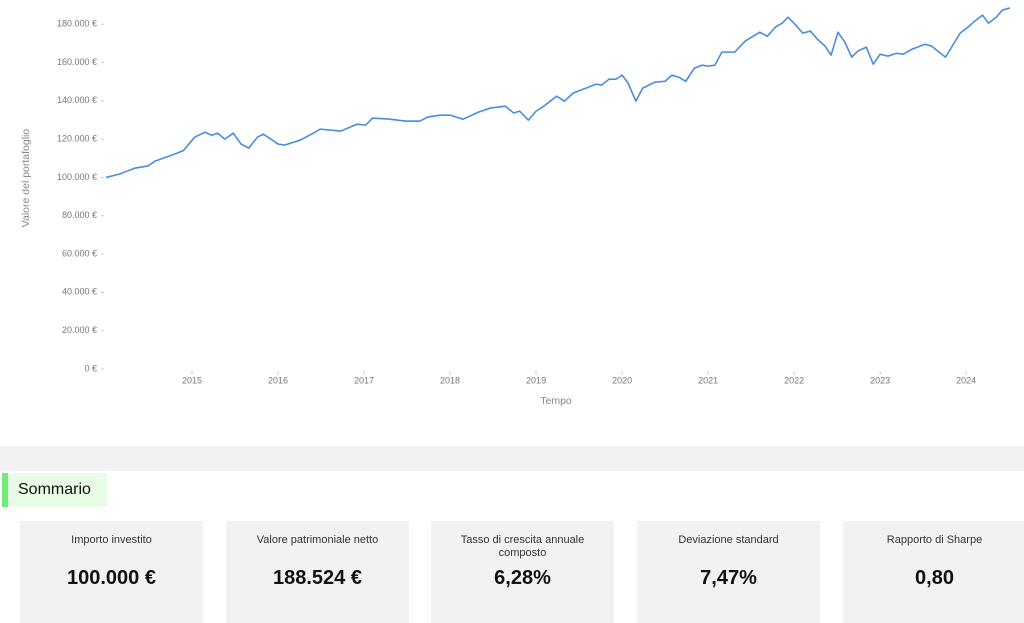  Describe the element at coordinates (450, 380) in the screenshot. I see `x-tick-label: 2018` at that location.